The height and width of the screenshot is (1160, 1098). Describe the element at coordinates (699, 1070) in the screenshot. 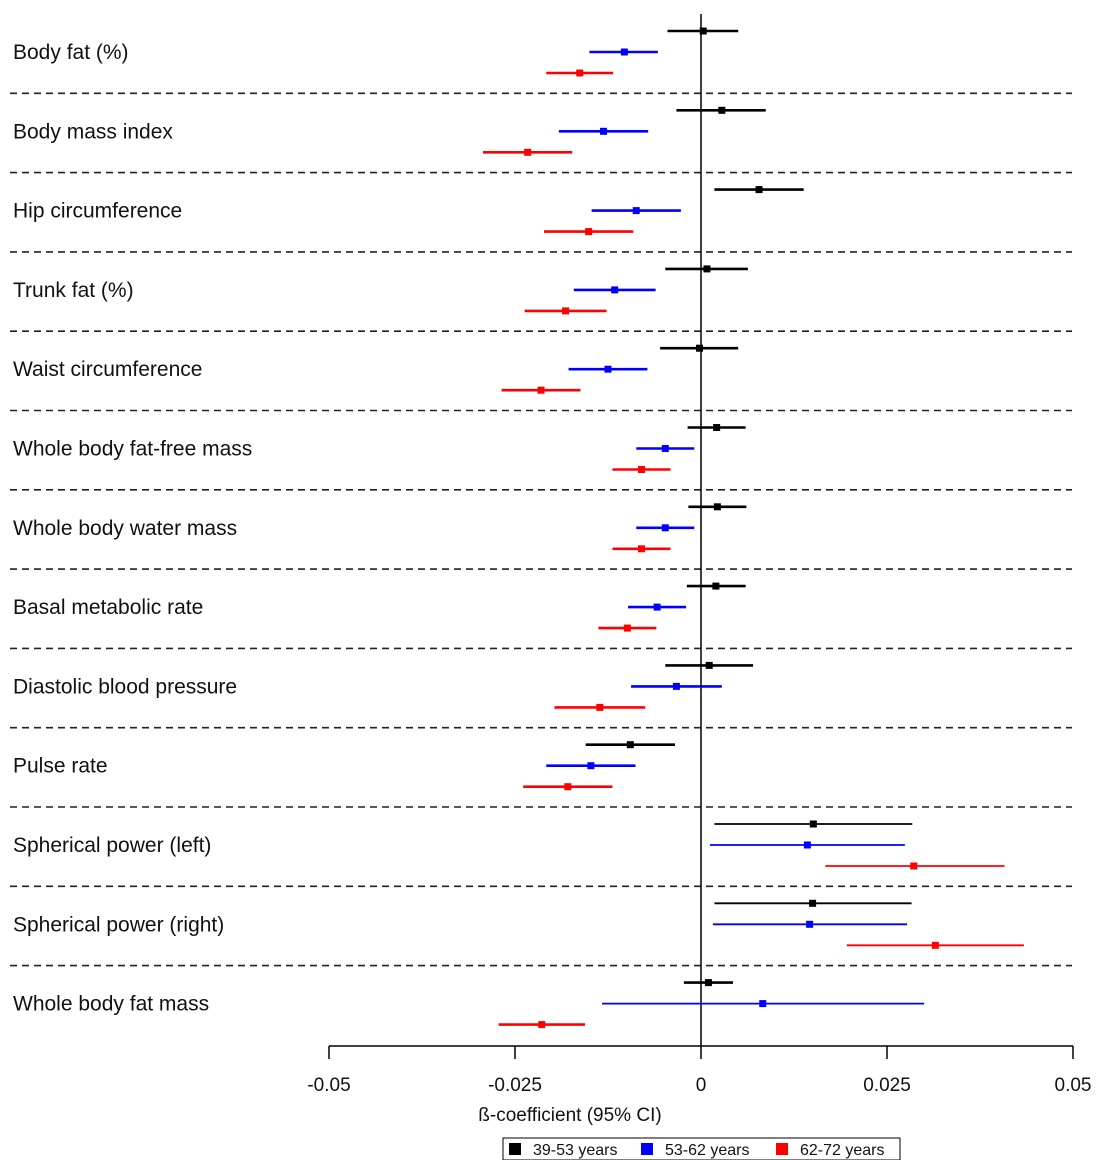

I see `x-axis: -0.05 -0.025 0 0.025 0.05` at that location.